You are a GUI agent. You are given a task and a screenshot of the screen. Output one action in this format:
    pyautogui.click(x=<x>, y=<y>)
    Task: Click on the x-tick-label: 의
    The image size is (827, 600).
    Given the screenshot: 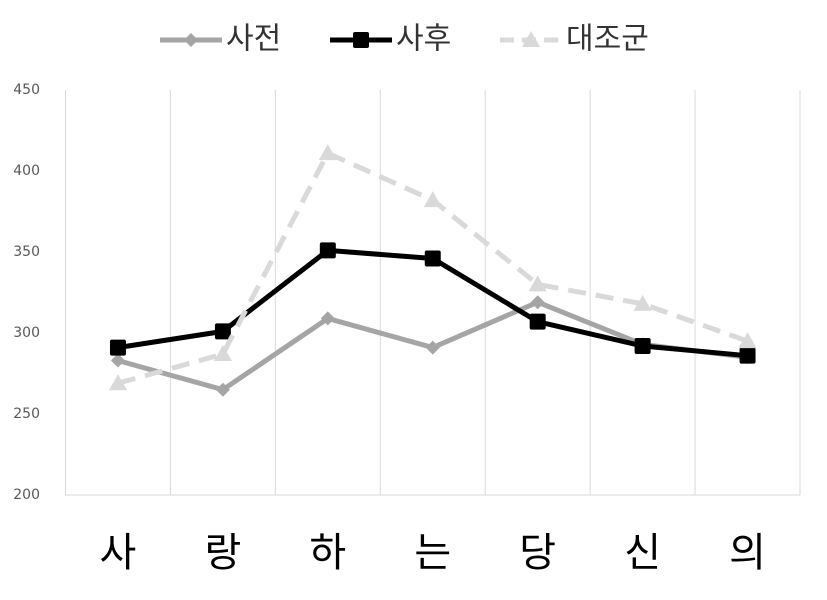 What is the action you would take?
    pyautogui.click(x=747, y=553)
    